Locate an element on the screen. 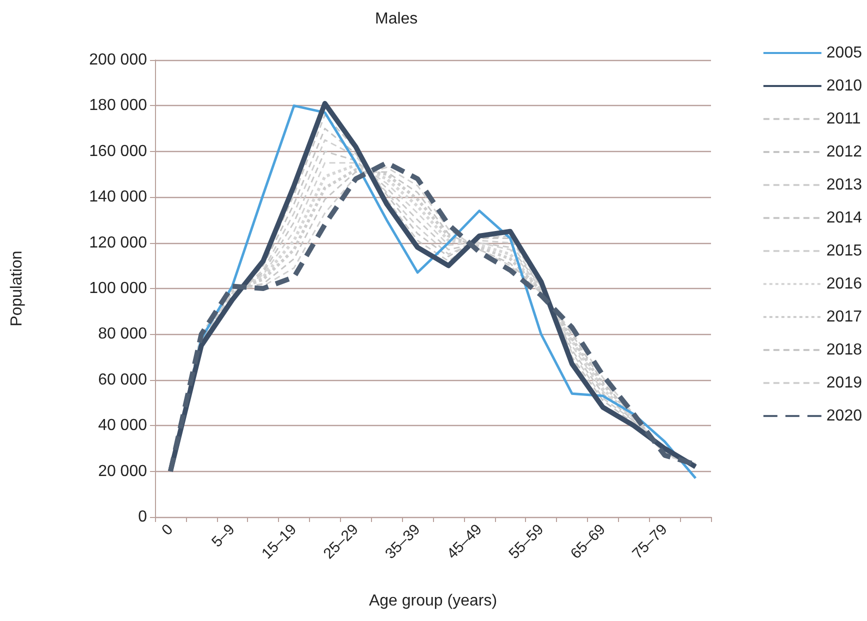  y-tick-label: 0 is located at coordinates (143, 517).